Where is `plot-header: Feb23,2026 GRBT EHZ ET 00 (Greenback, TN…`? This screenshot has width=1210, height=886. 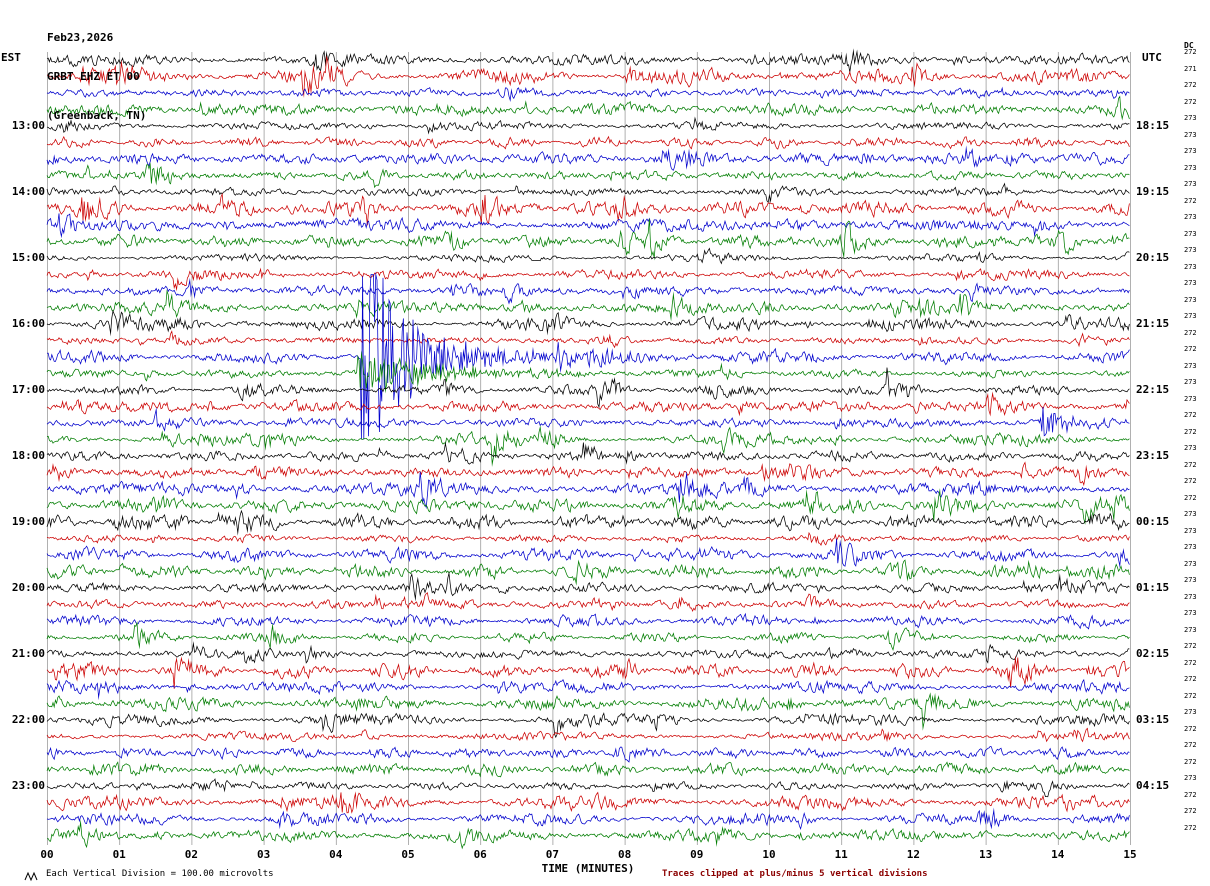
plot-header: Feb23,2026 GRBT EHZ ET 00 (Greenback, TN… is located at coordinates (96, 70).